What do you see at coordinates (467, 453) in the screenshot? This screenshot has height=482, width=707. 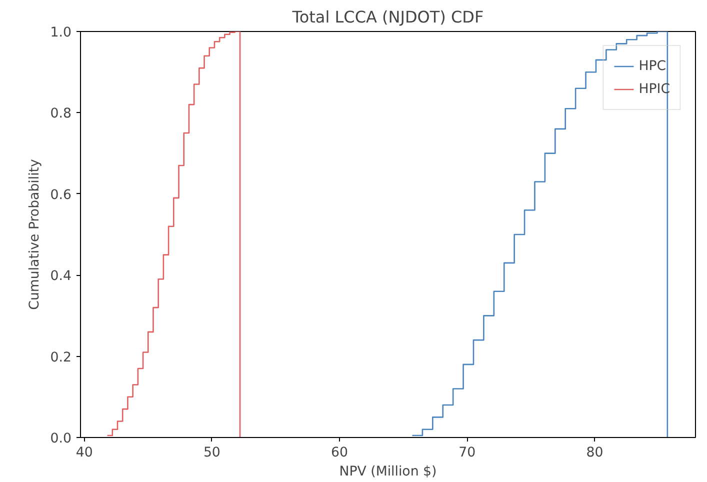 I see `x-tick-label: 70` at bounding box center [467, 453].